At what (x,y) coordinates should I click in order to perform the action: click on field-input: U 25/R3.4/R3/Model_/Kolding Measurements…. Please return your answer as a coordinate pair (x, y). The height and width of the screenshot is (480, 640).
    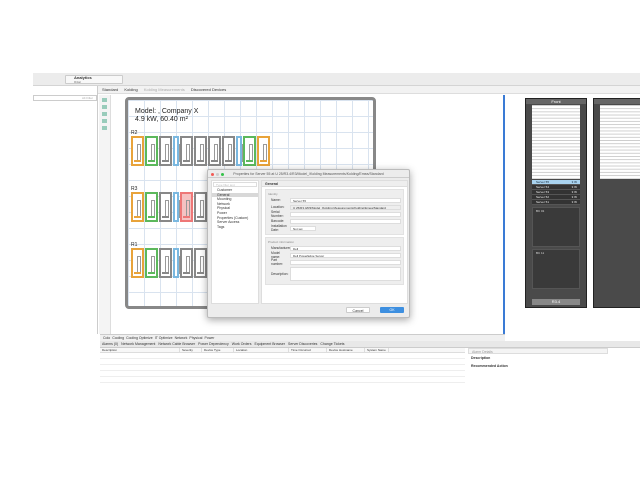
    Looking at the image, I should click on (345, 207).